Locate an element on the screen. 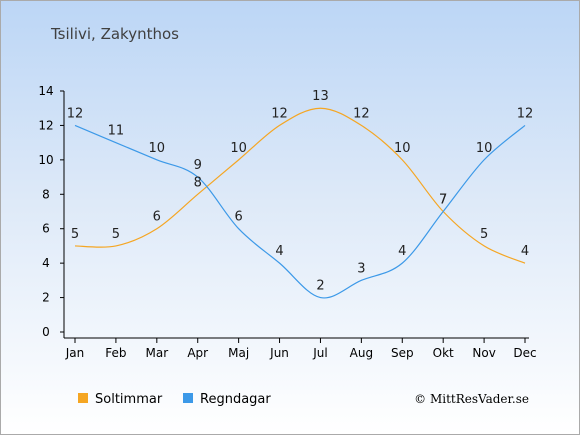  legend: Soltimmar Regndagar is located at coordinates (174, 399).